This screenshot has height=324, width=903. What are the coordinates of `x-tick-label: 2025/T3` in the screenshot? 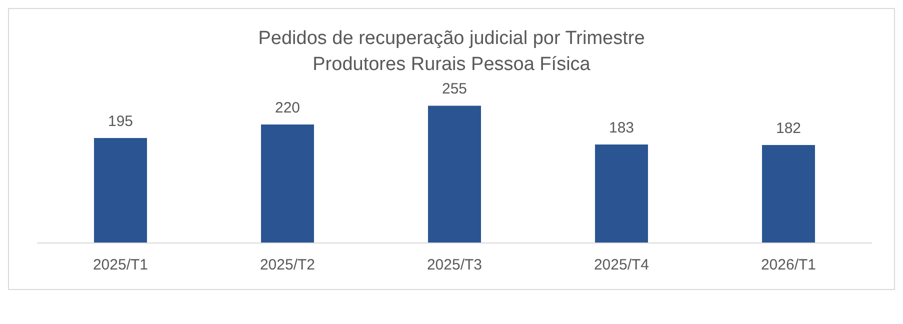 It's located at (454, 265).